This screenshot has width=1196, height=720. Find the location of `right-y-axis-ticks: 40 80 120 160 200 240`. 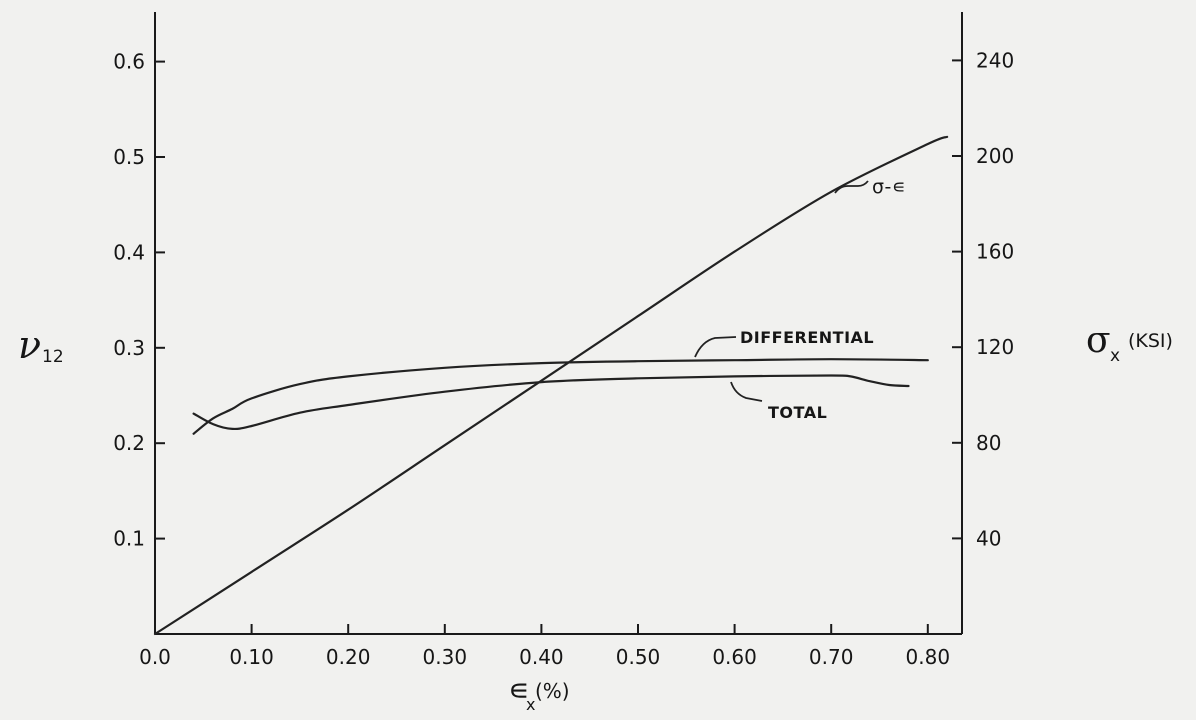

right-y-axis-ticks: 40 80 120 160 200 240 is located at coordinates (983, 299).